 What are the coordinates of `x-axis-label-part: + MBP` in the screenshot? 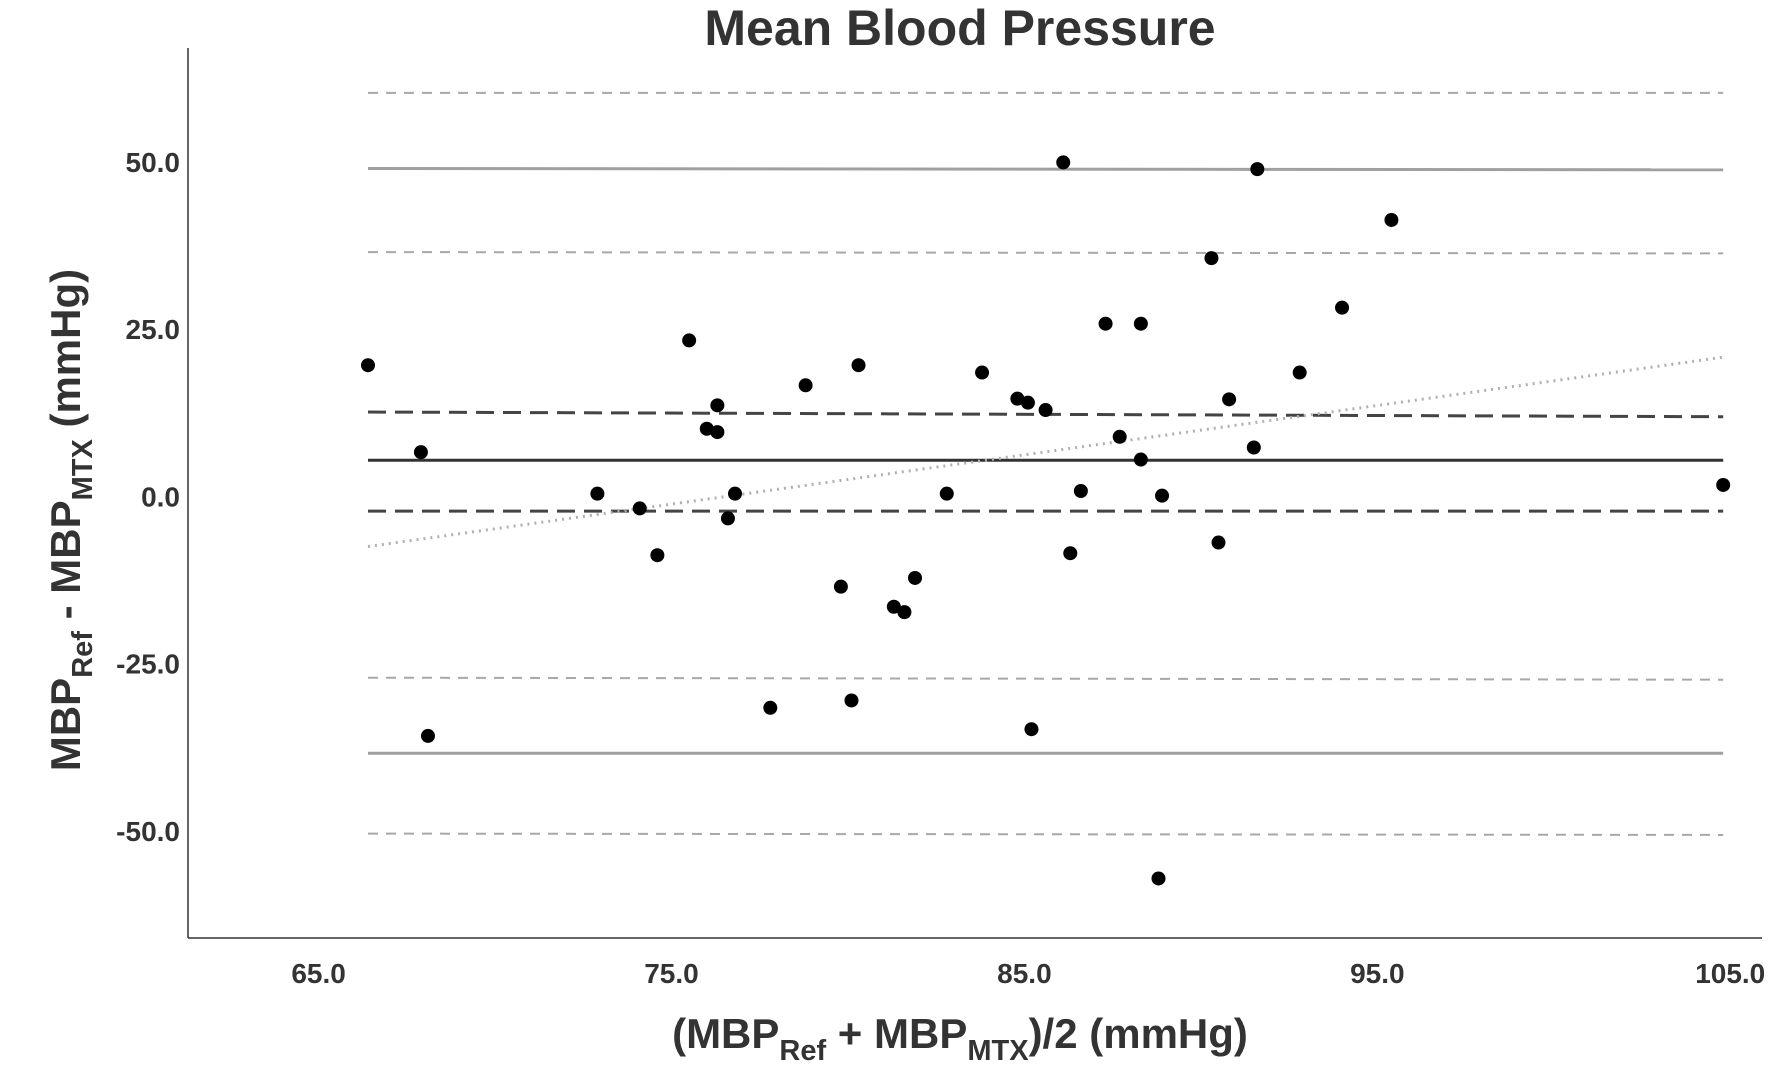 It's located at (896, 1033).